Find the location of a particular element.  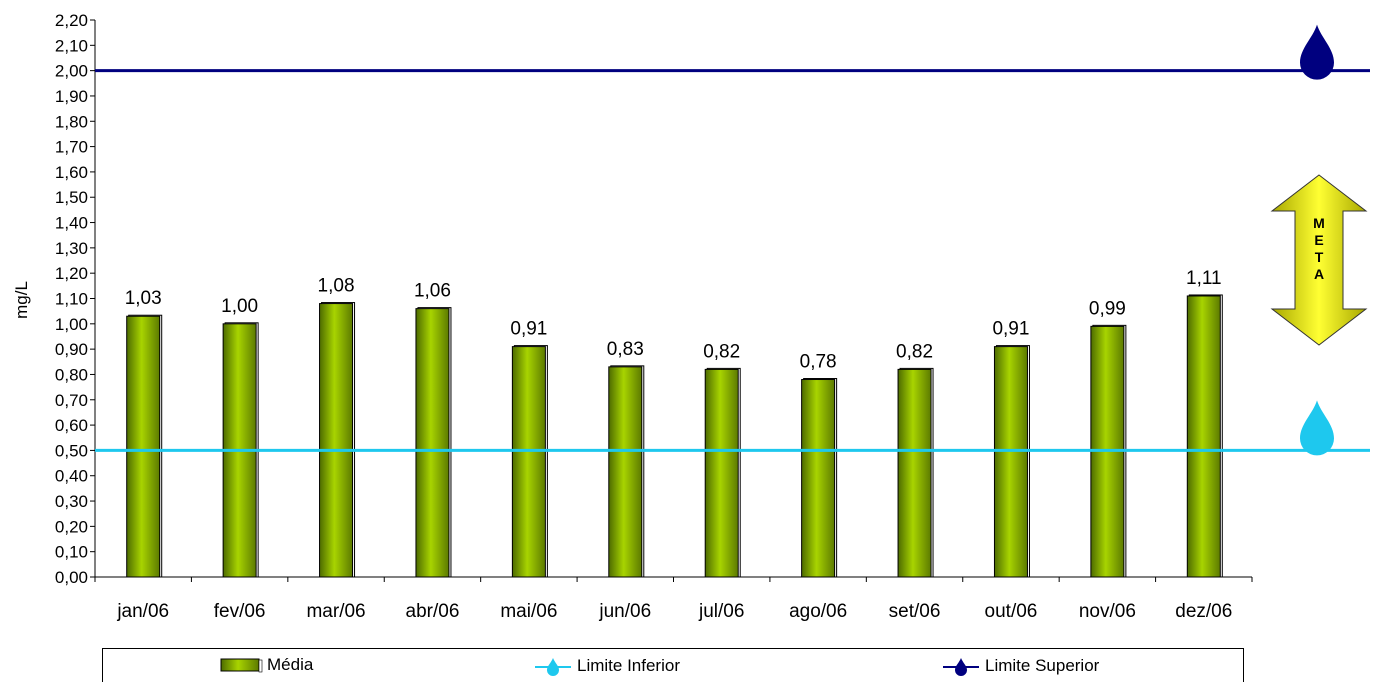

y-tick-label: 2,10 is located at coordinates (71, 45).